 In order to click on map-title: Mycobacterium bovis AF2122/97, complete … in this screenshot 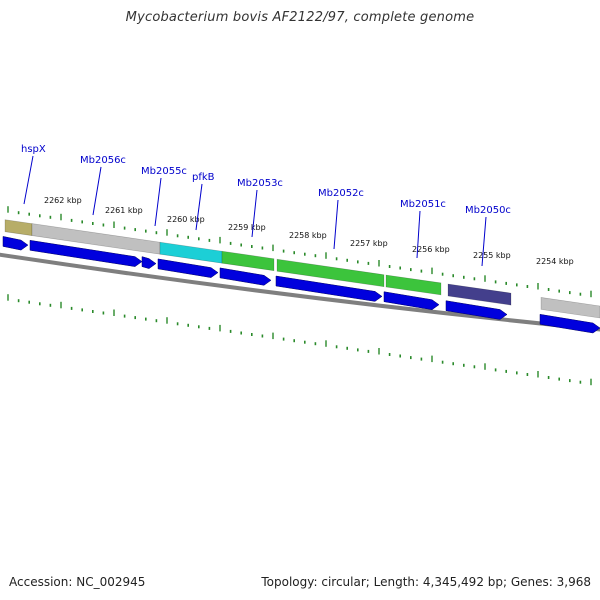, I will do `click(300, 17)`.